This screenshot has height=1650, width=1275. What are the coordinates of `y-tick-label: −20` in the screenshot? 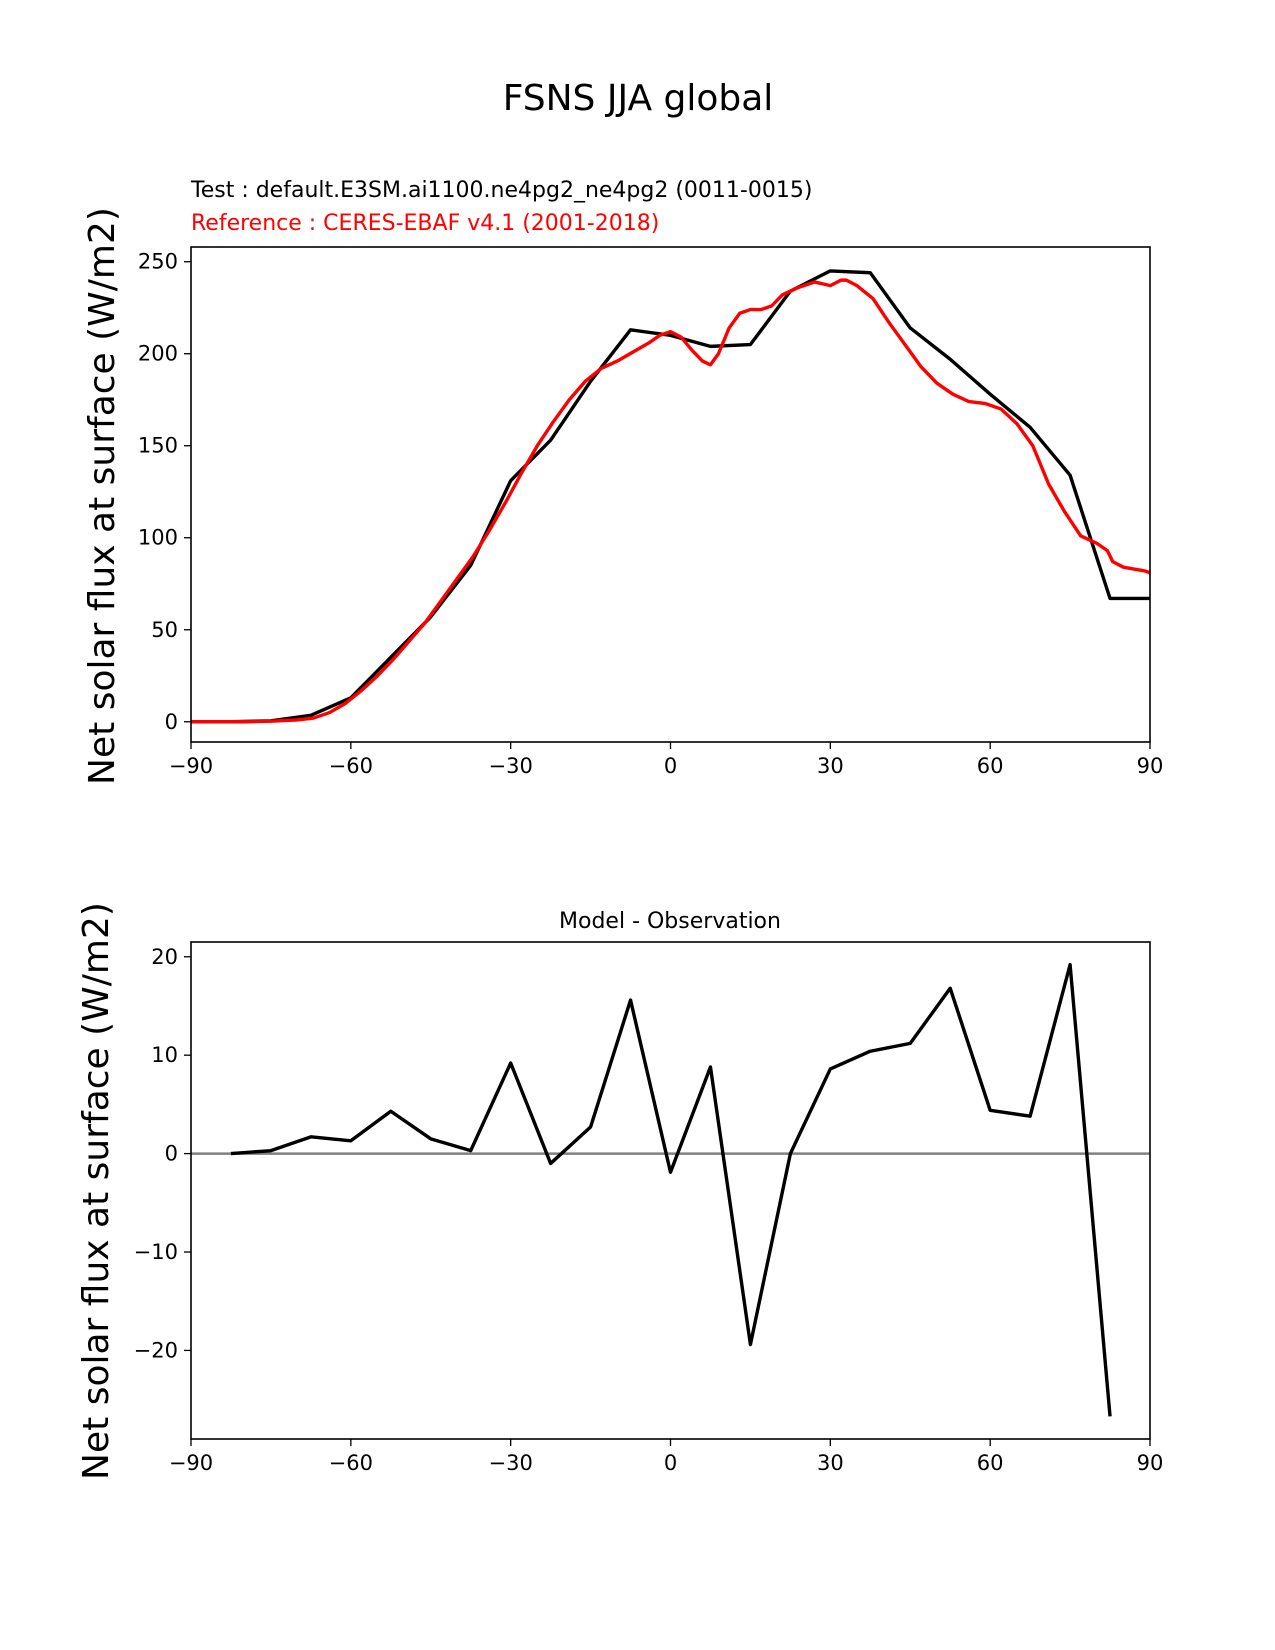 It's located at (156, 1350).